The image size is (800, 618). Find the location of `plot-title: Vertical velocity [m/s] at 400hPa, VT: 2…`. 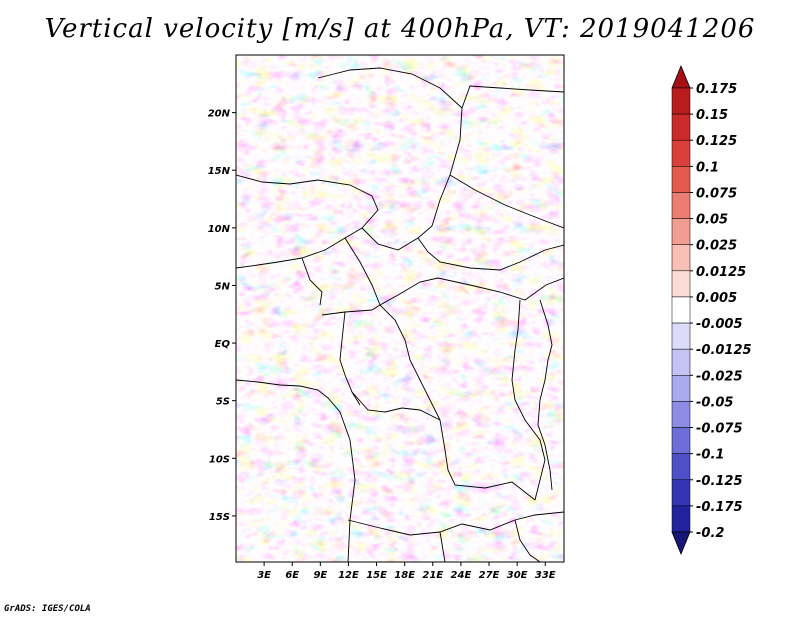

plot-title: Vertical velocity [m/s] at 400hPa, VT: 2… is located at coordinates (400, 29).